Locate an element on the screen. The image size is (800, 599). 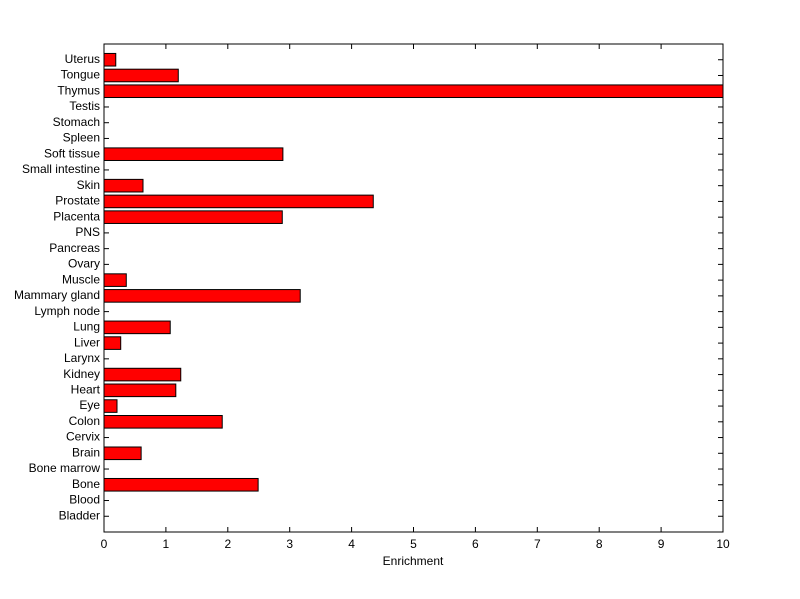
y-tick-label: Stomach is located at coordinates (76, 122).